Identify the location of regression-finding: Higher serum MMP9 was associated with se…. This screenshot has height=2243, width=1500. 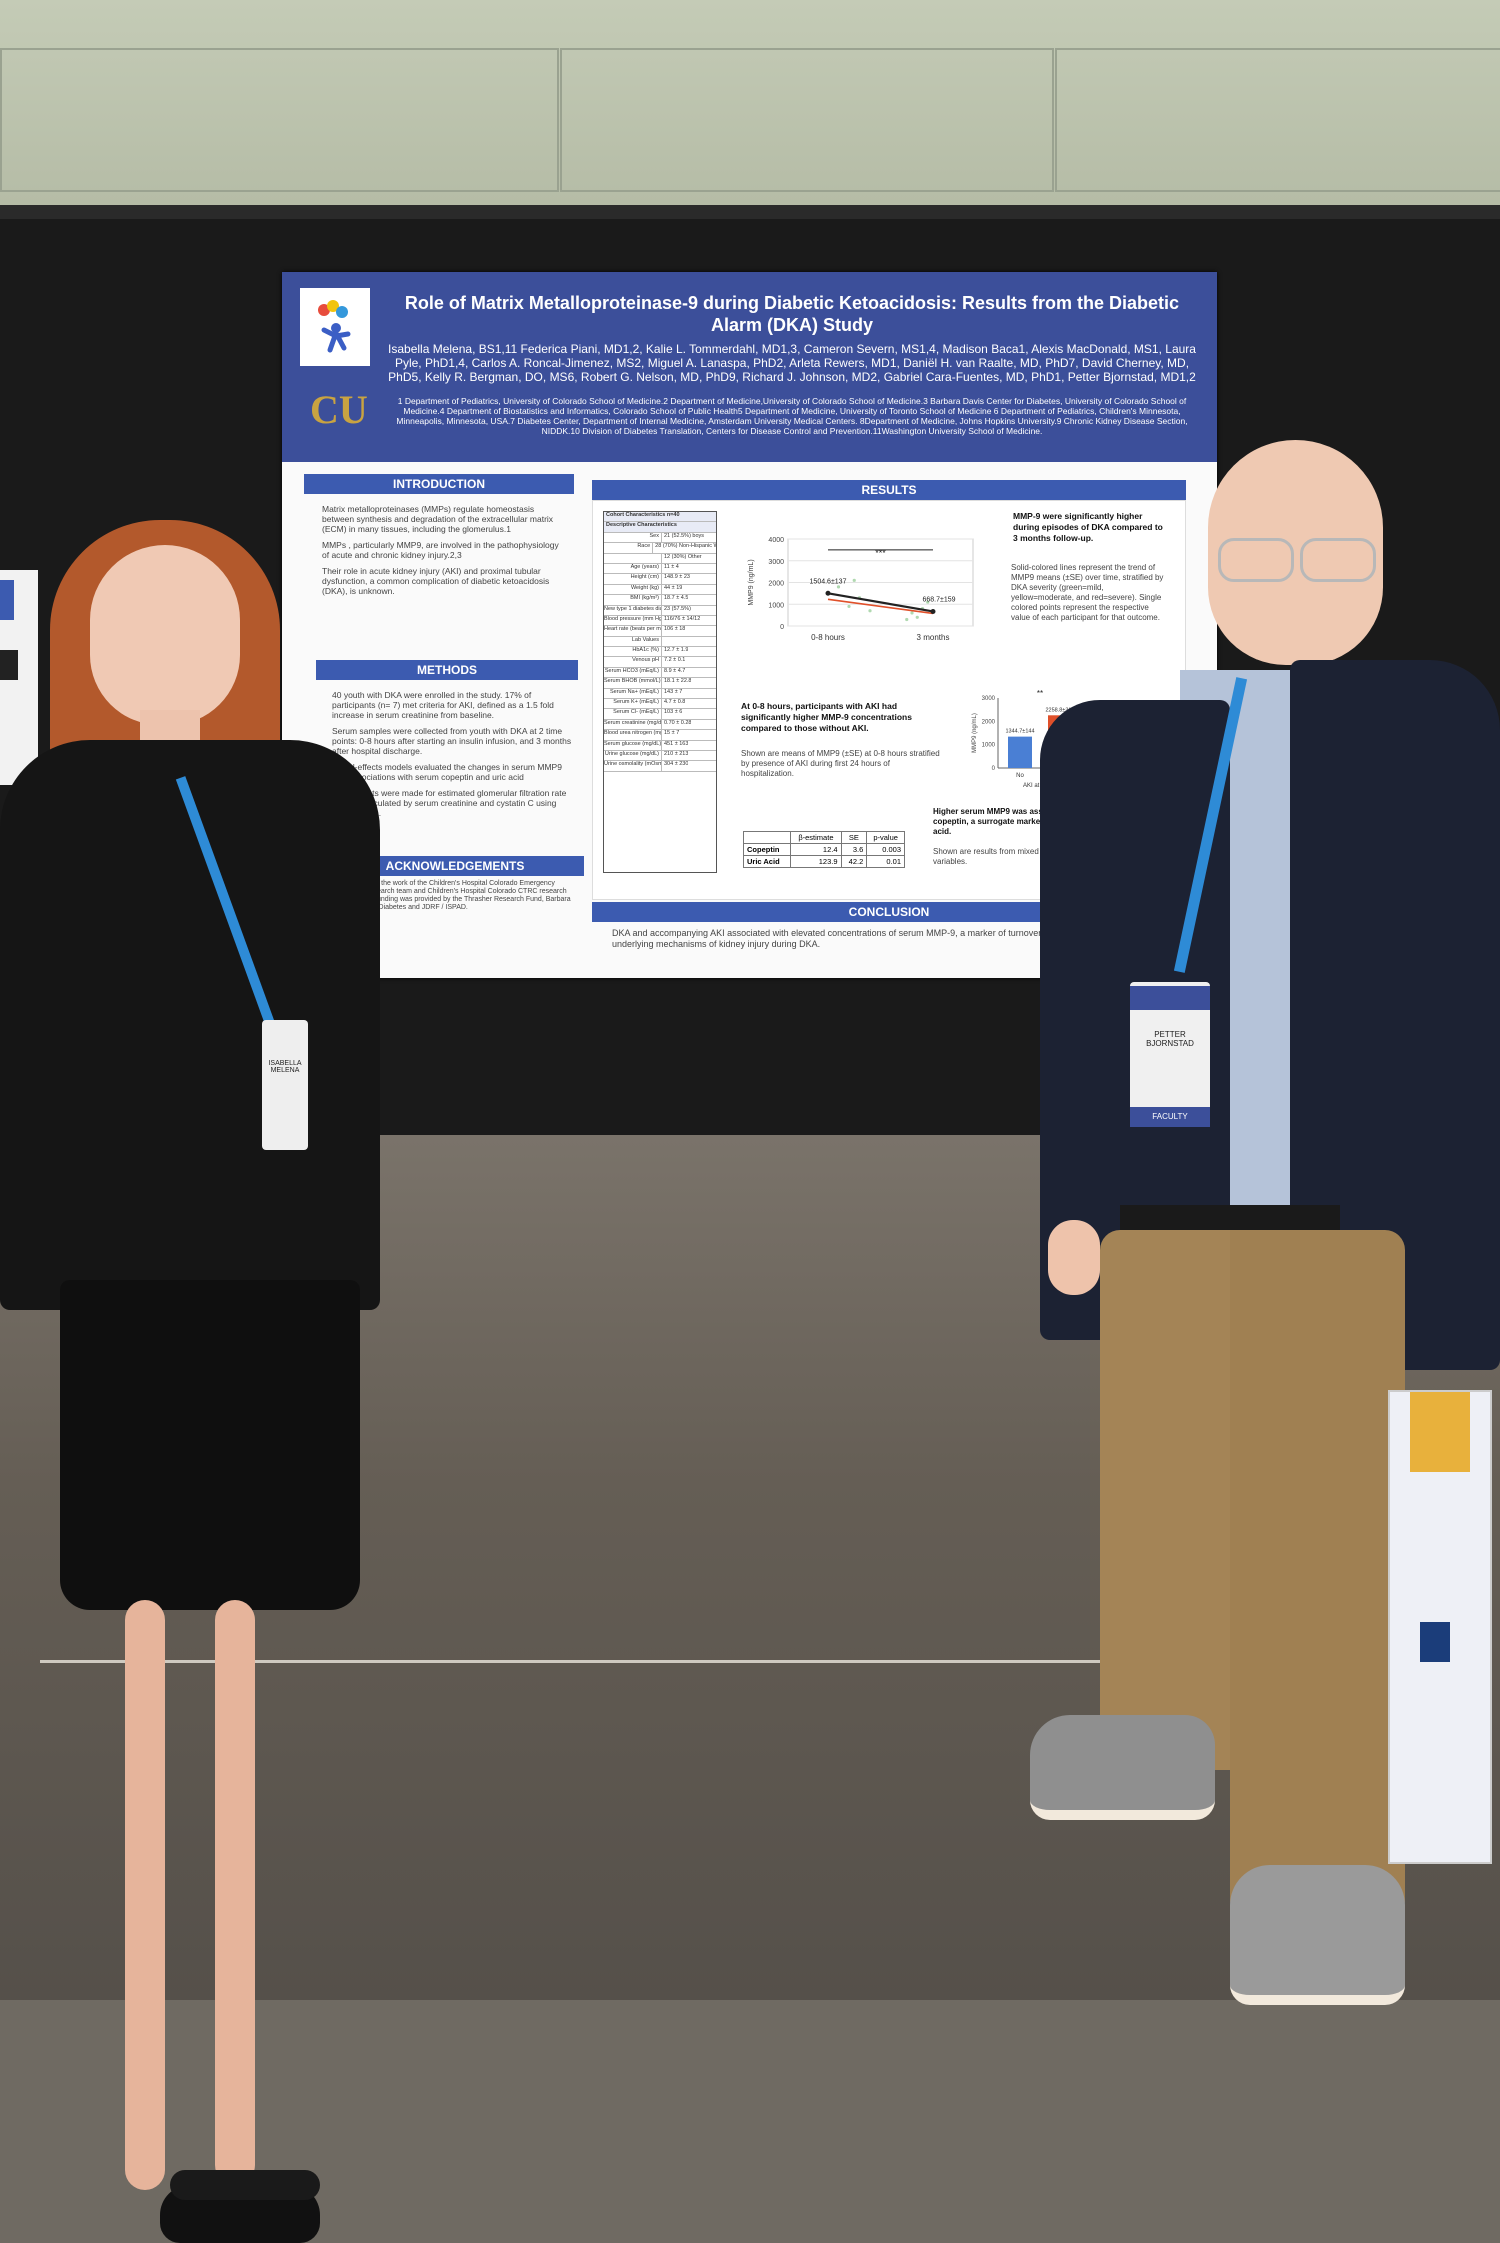
(1029, 821).